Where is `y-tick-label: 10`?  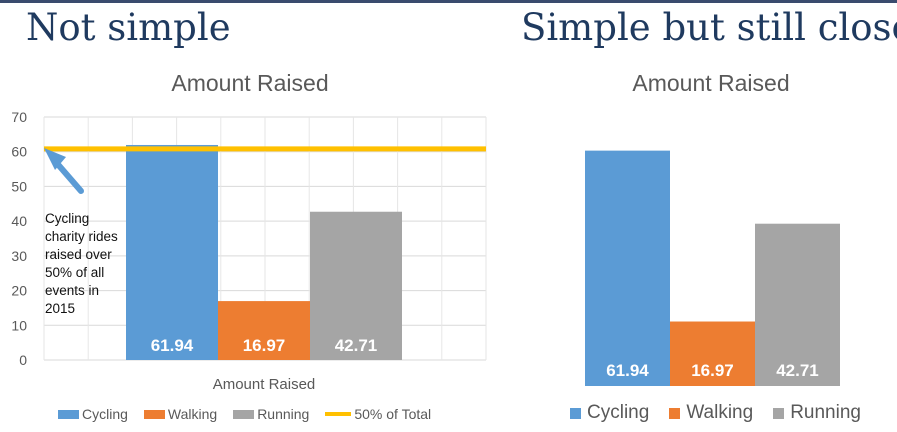
y-tick-label: 10 is located at coordinates (19, 325).